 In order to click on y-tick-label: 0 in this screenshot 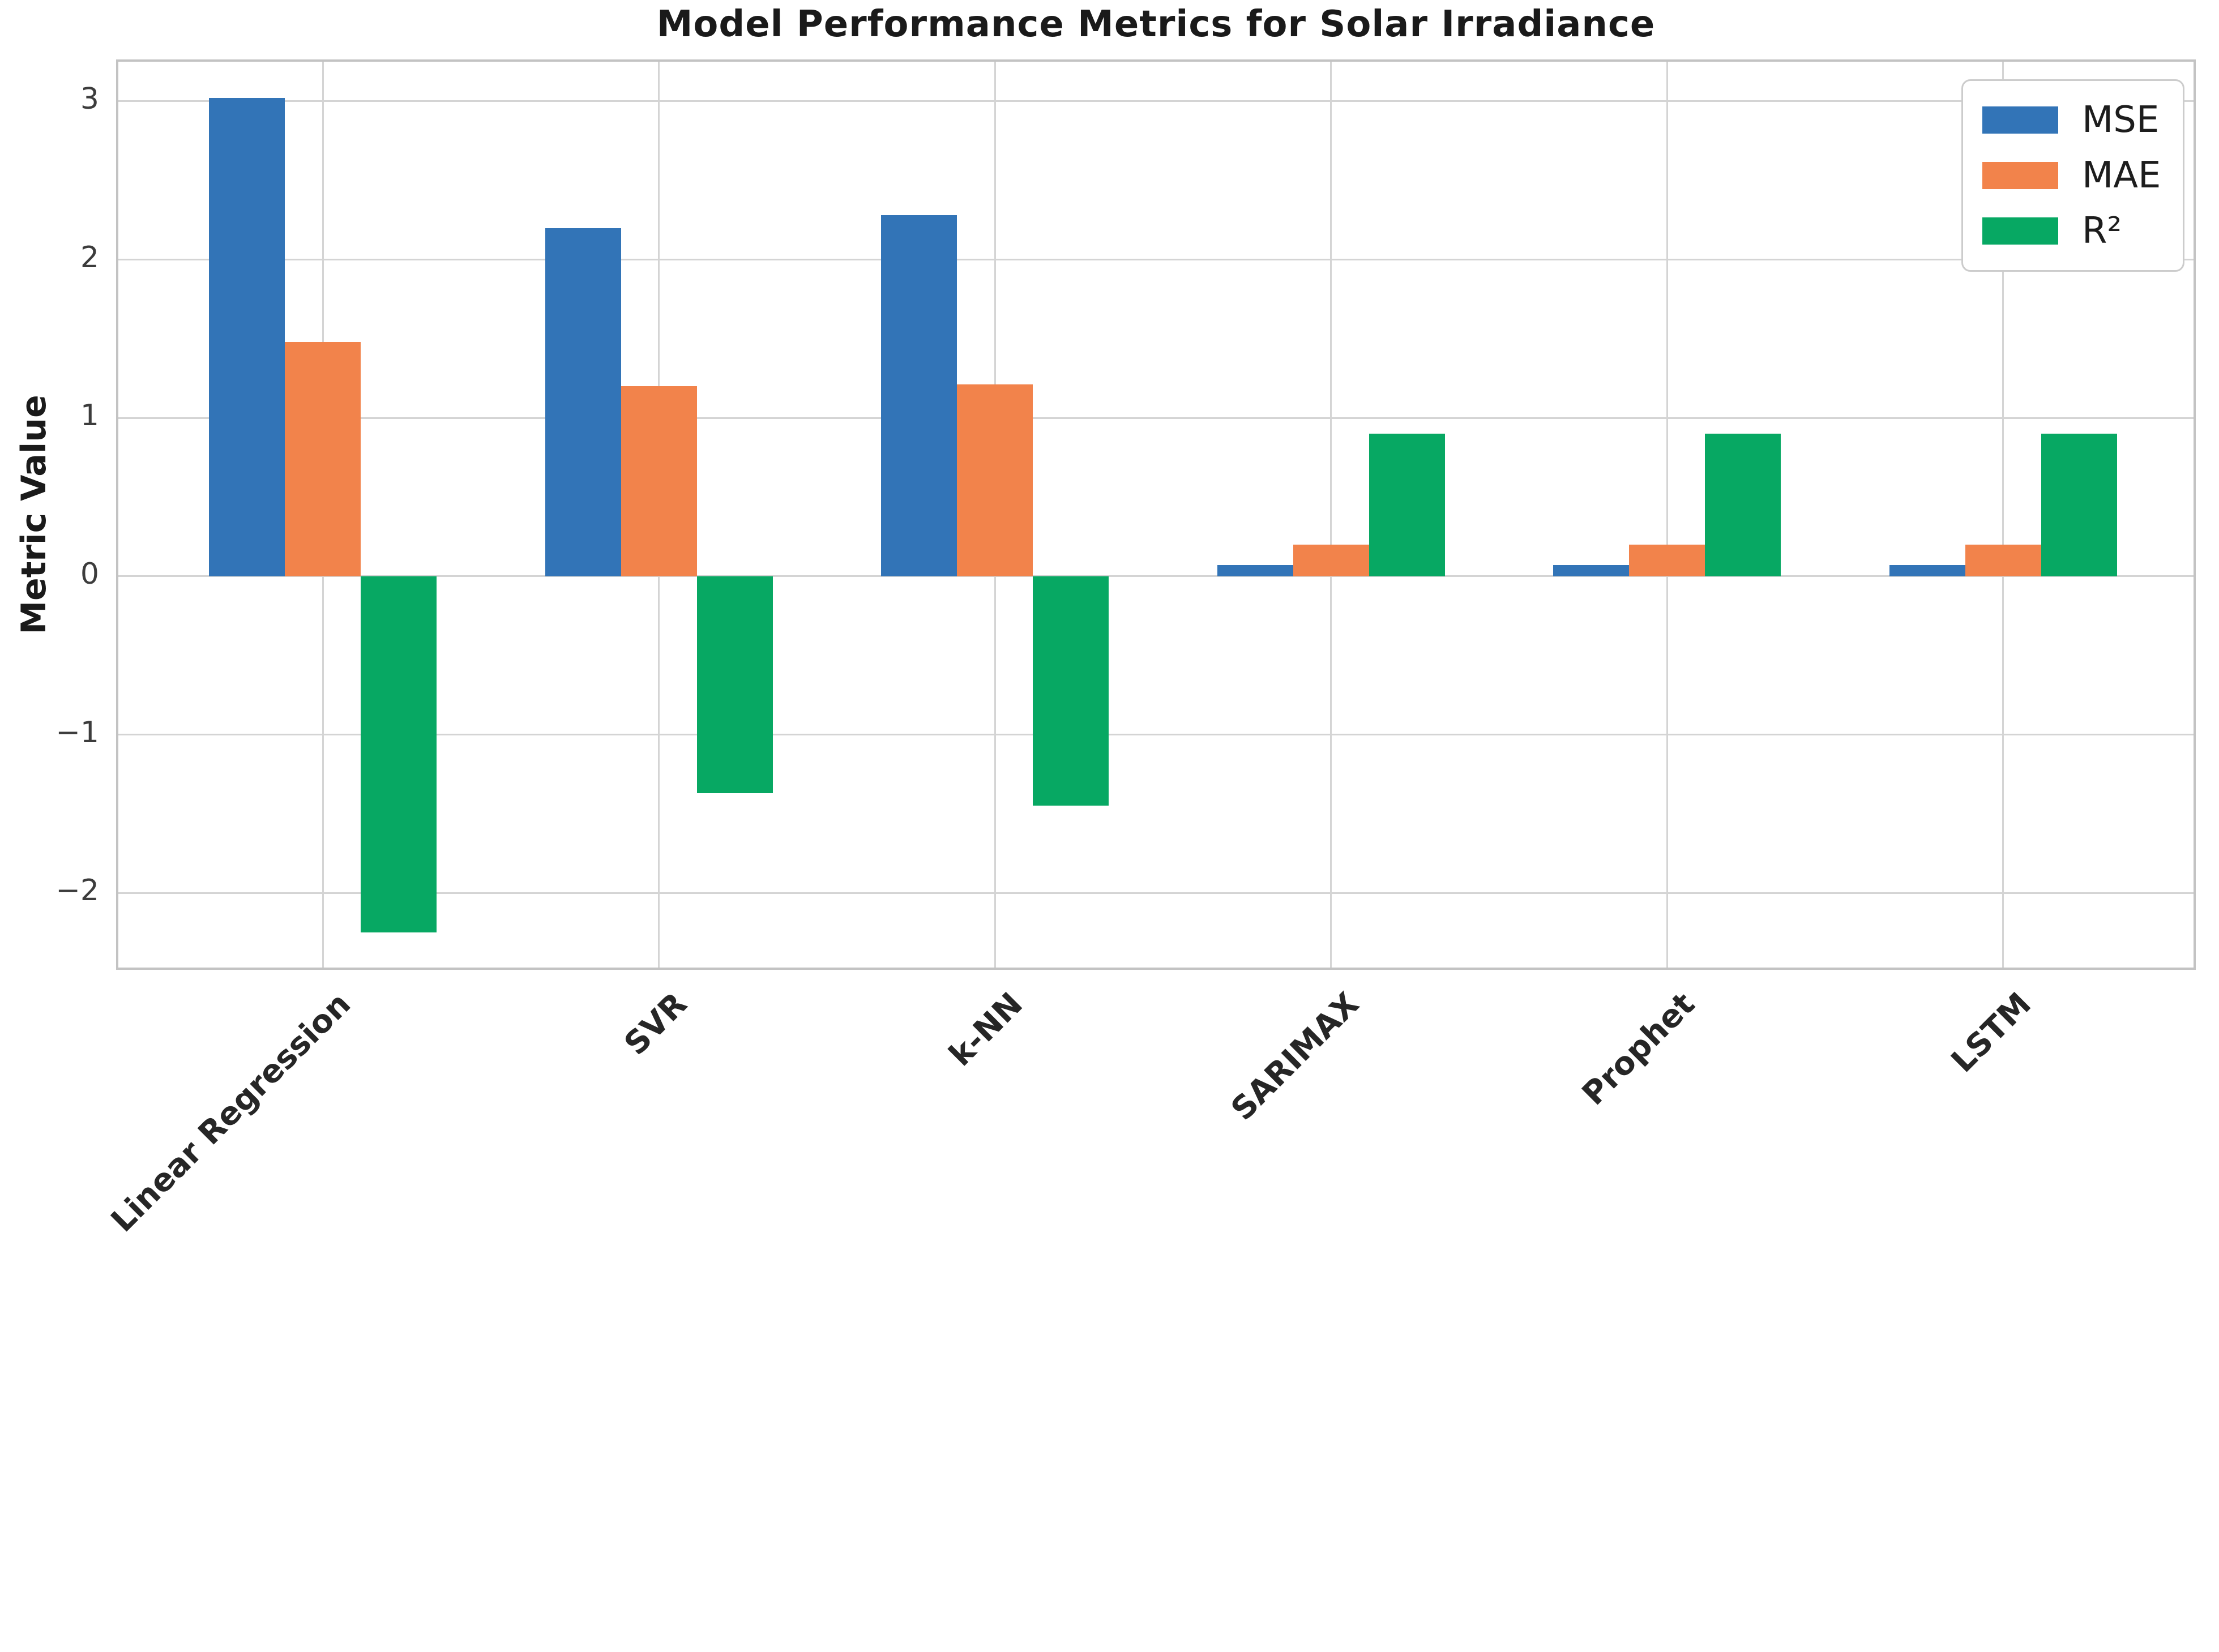, I will do `click(89, 574)`.